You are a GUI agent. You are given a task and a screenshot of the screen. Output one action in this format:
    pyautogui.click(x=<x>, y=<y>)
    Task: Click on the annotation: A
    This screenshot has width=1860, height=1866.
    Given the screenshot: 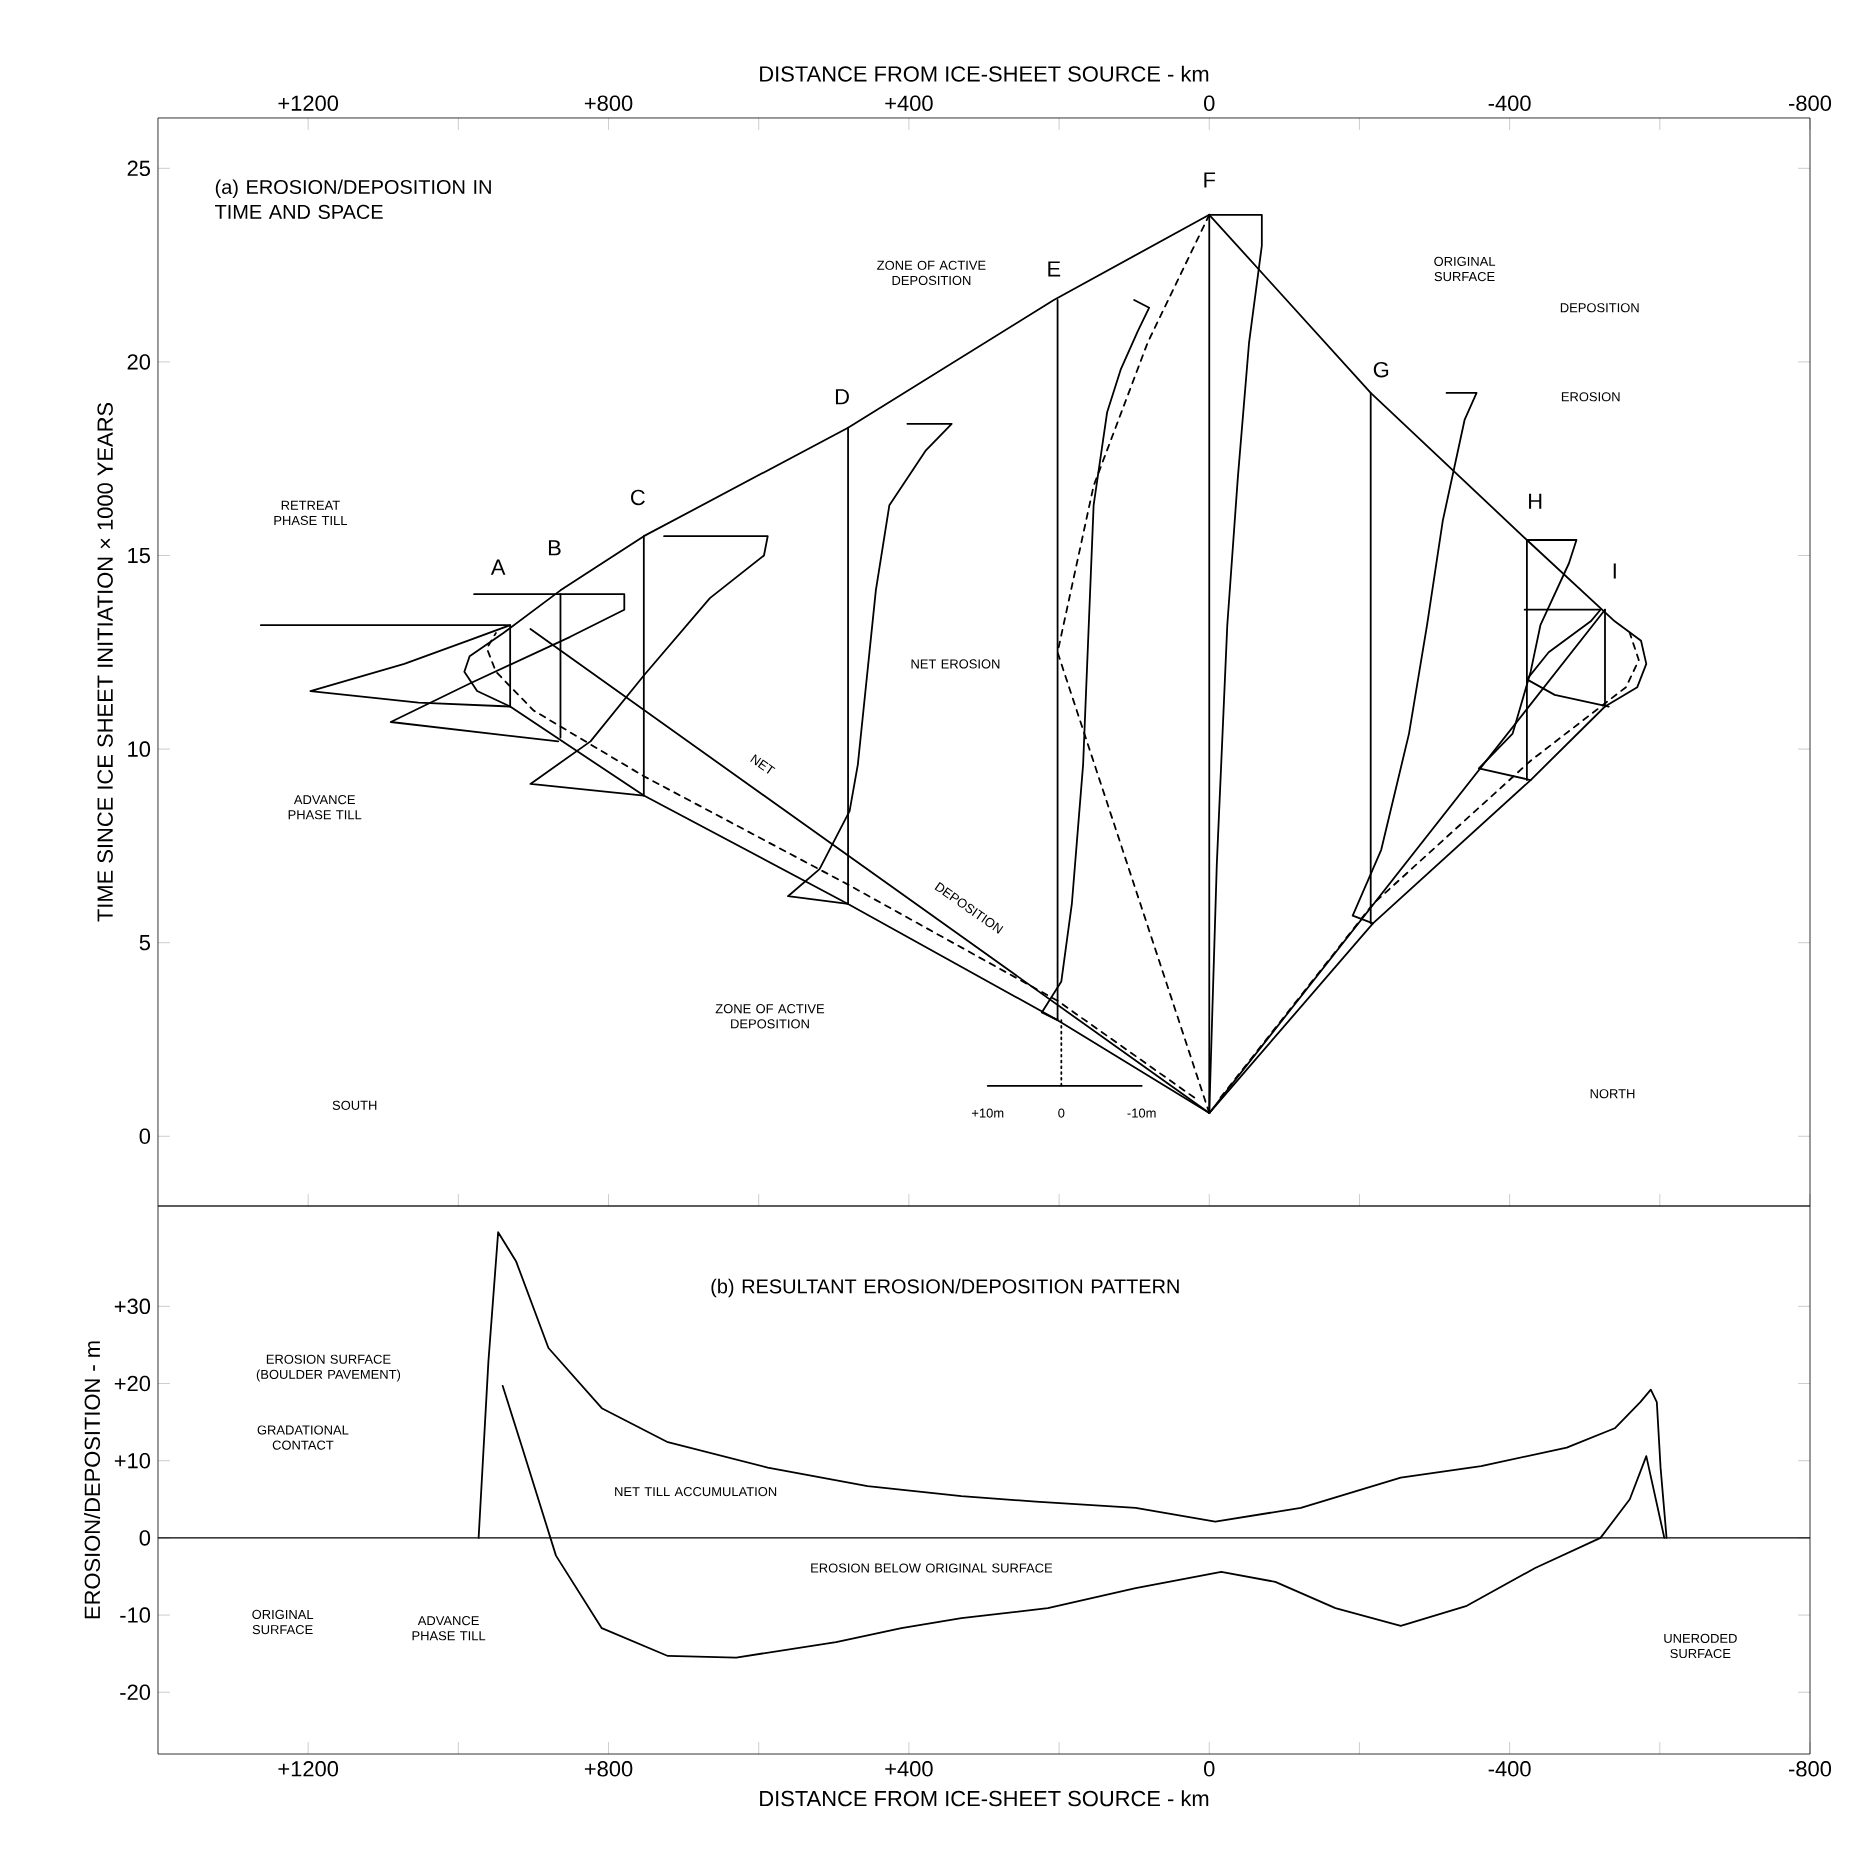 What is the action you would take?
    pyautogui.click(x=498, y=567)
    